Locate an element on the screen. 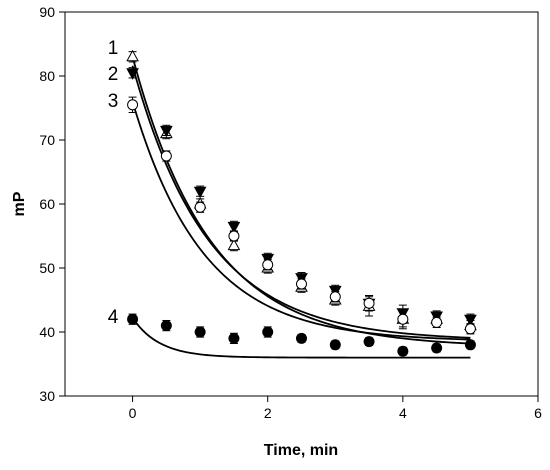  series-label-3: 3 is located at coordinates (113, 101).